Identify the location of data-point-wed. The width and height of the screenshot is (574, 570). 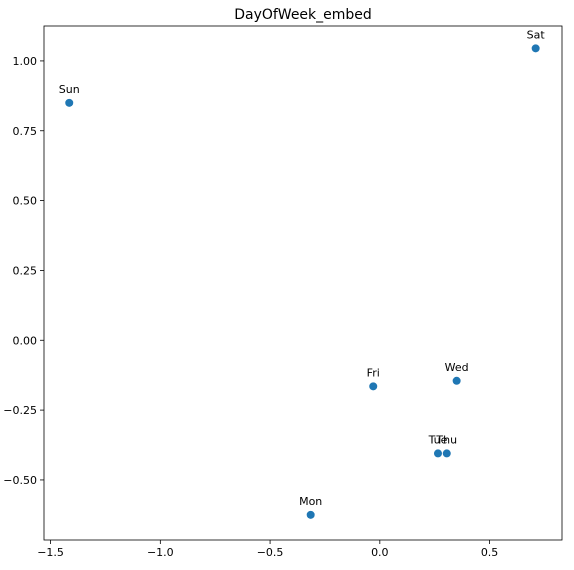
(456, 380).